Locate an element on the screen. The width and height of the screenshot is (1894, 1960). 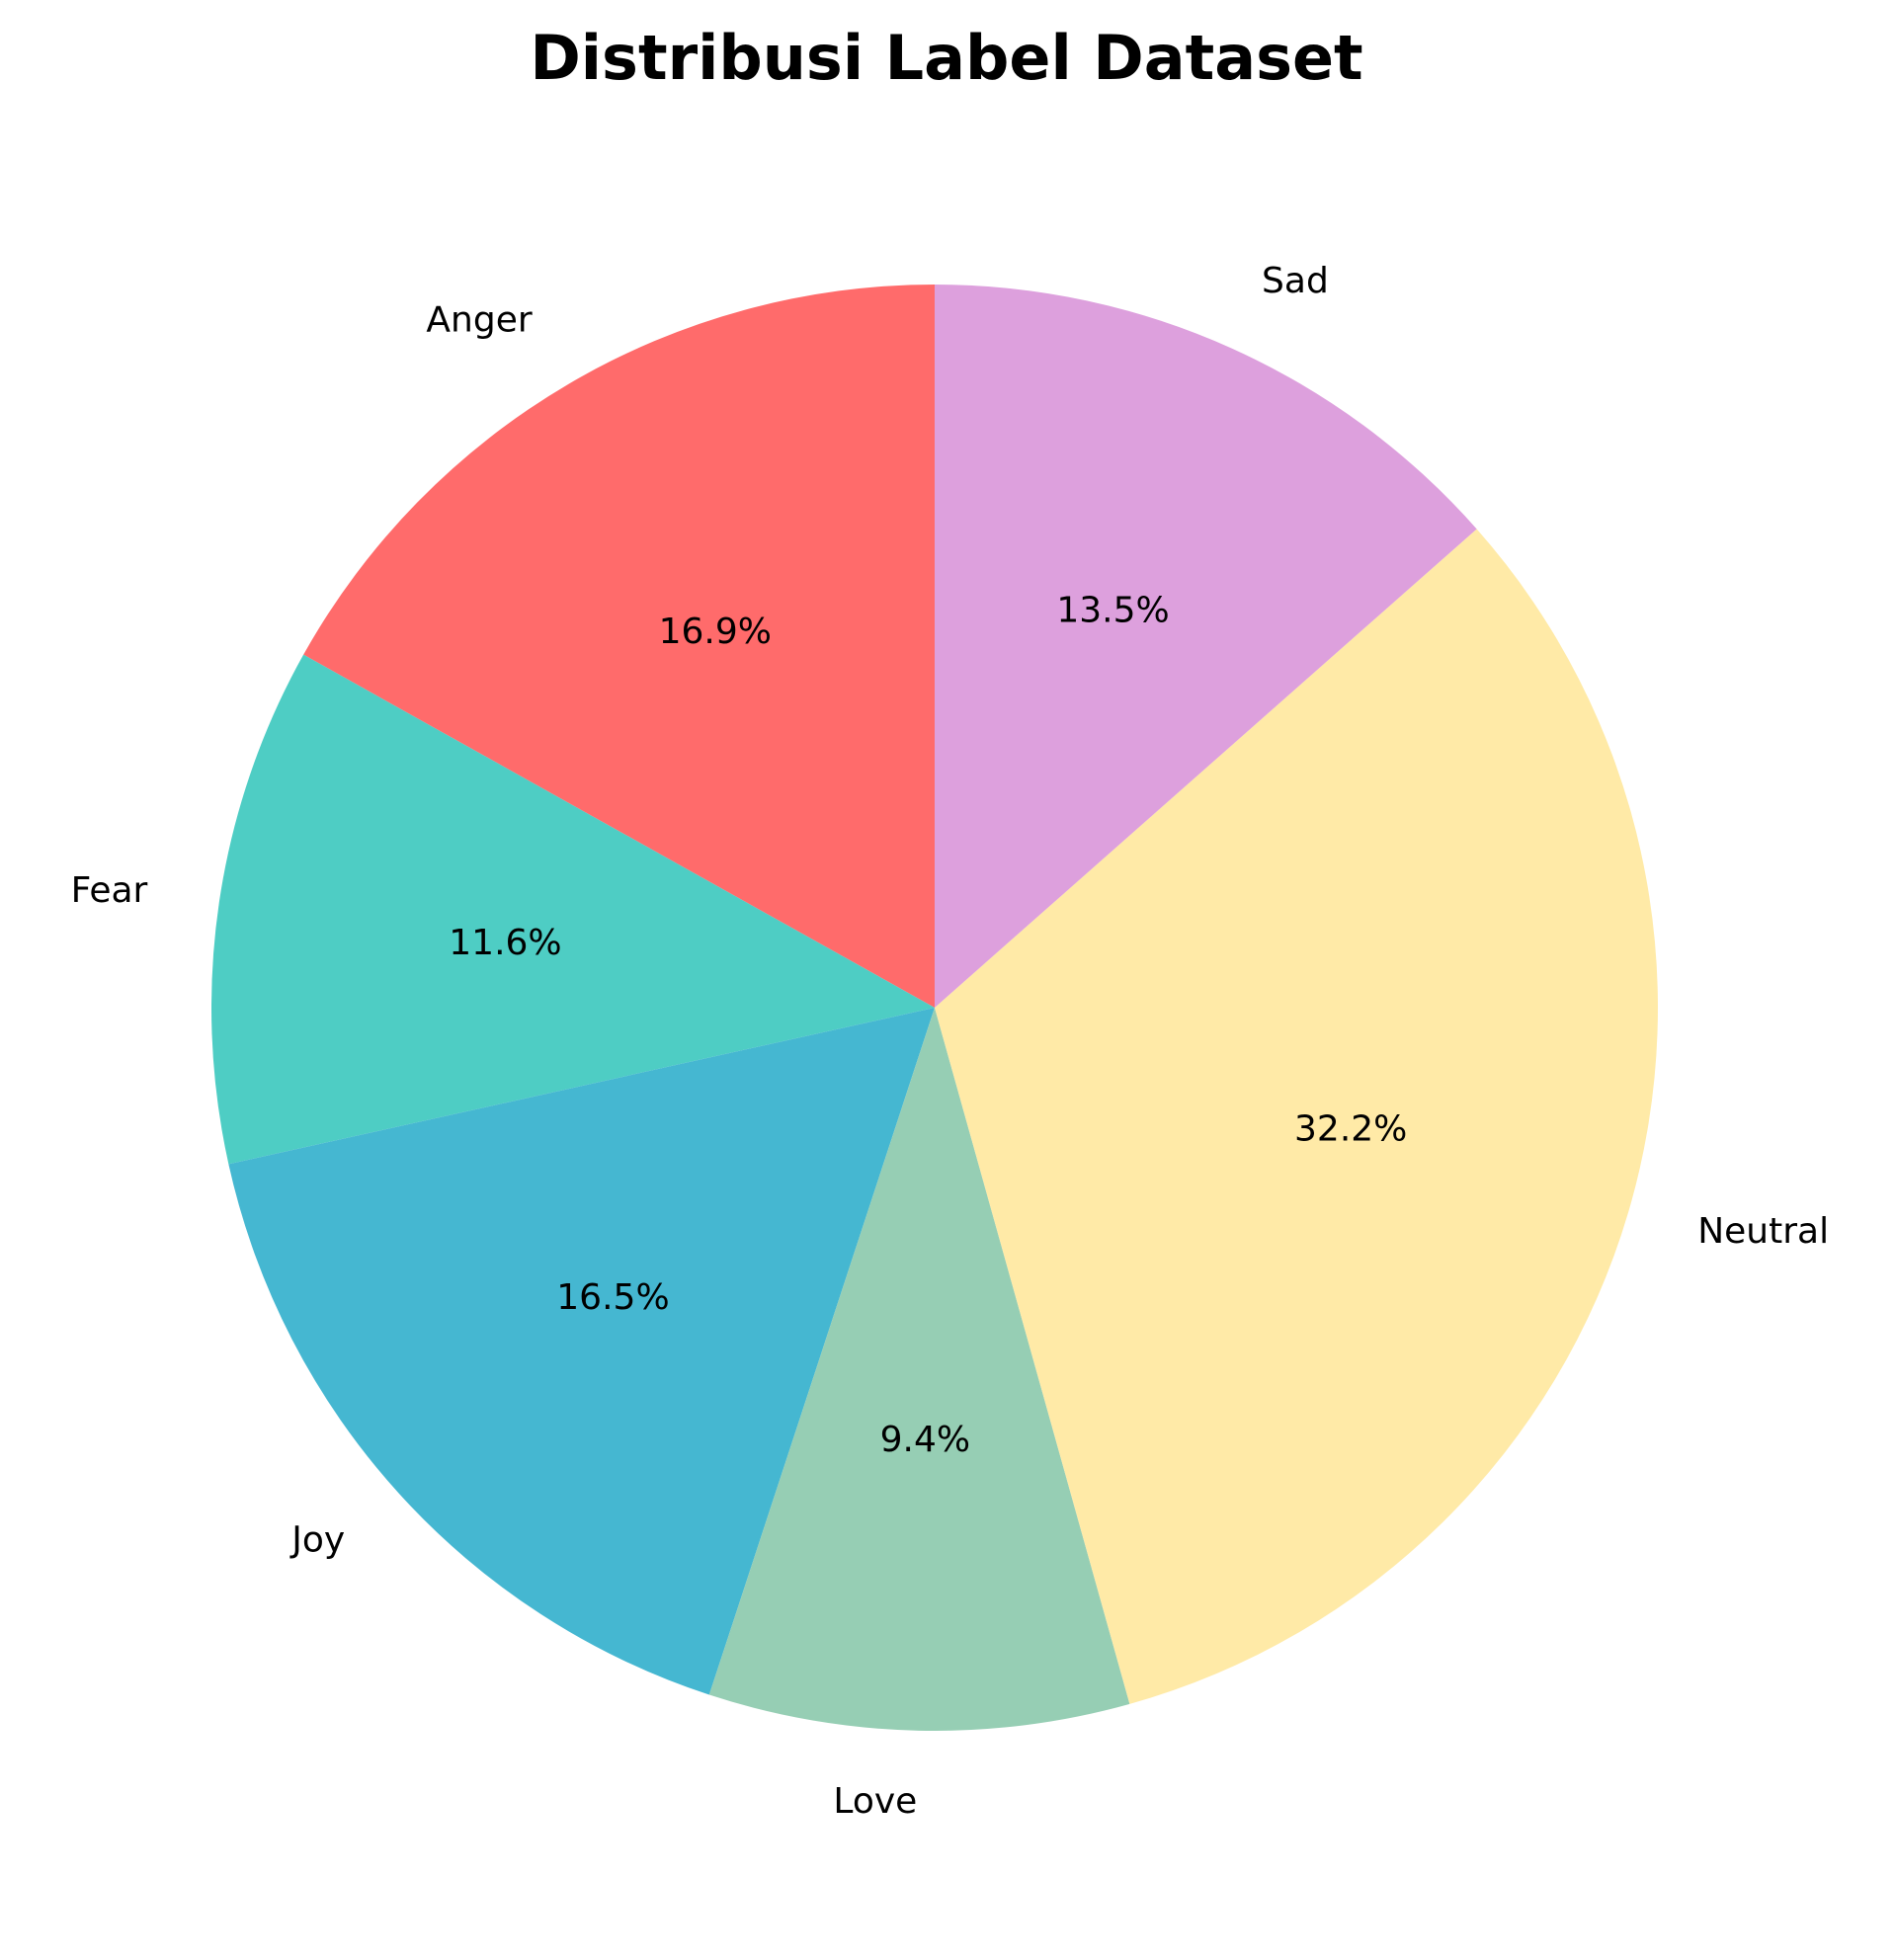
slice-percent-sad: 13.5% is located at coordinates (1112, 611).